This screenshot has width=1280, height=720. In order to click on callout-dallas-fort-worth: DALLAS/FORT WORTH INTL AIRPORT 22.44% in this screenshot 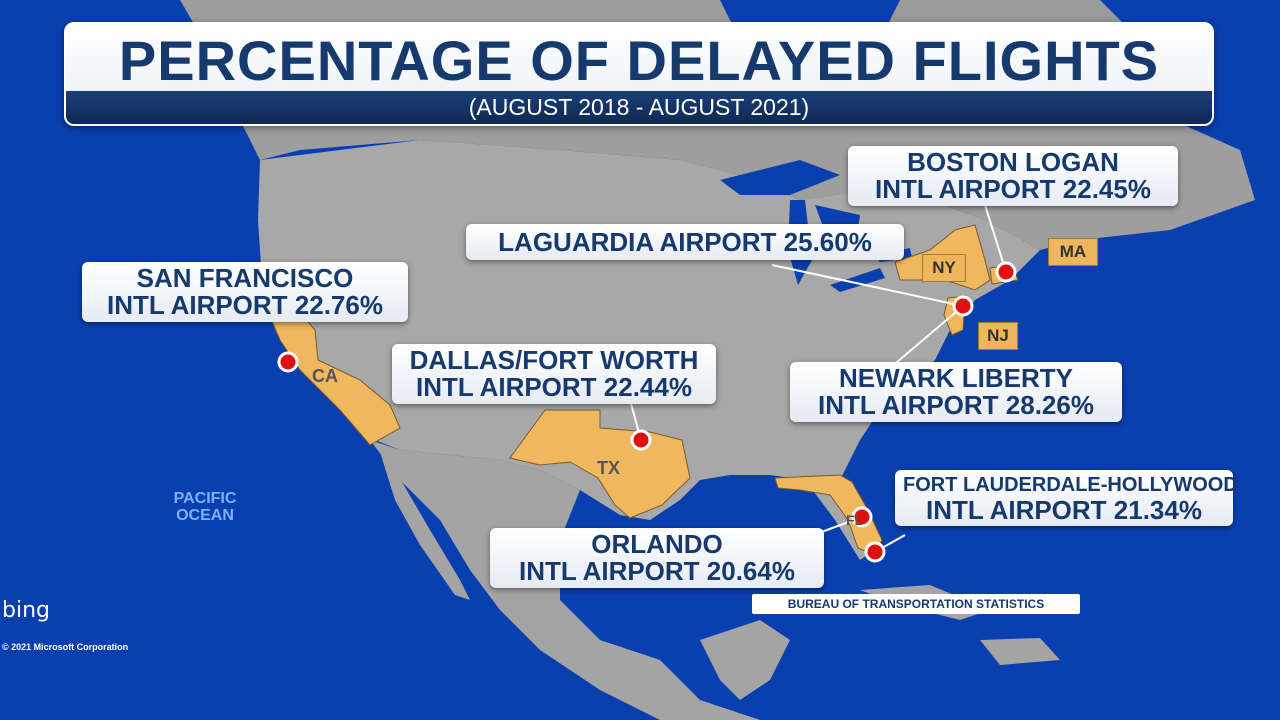, I will do `click(554, 374)`.